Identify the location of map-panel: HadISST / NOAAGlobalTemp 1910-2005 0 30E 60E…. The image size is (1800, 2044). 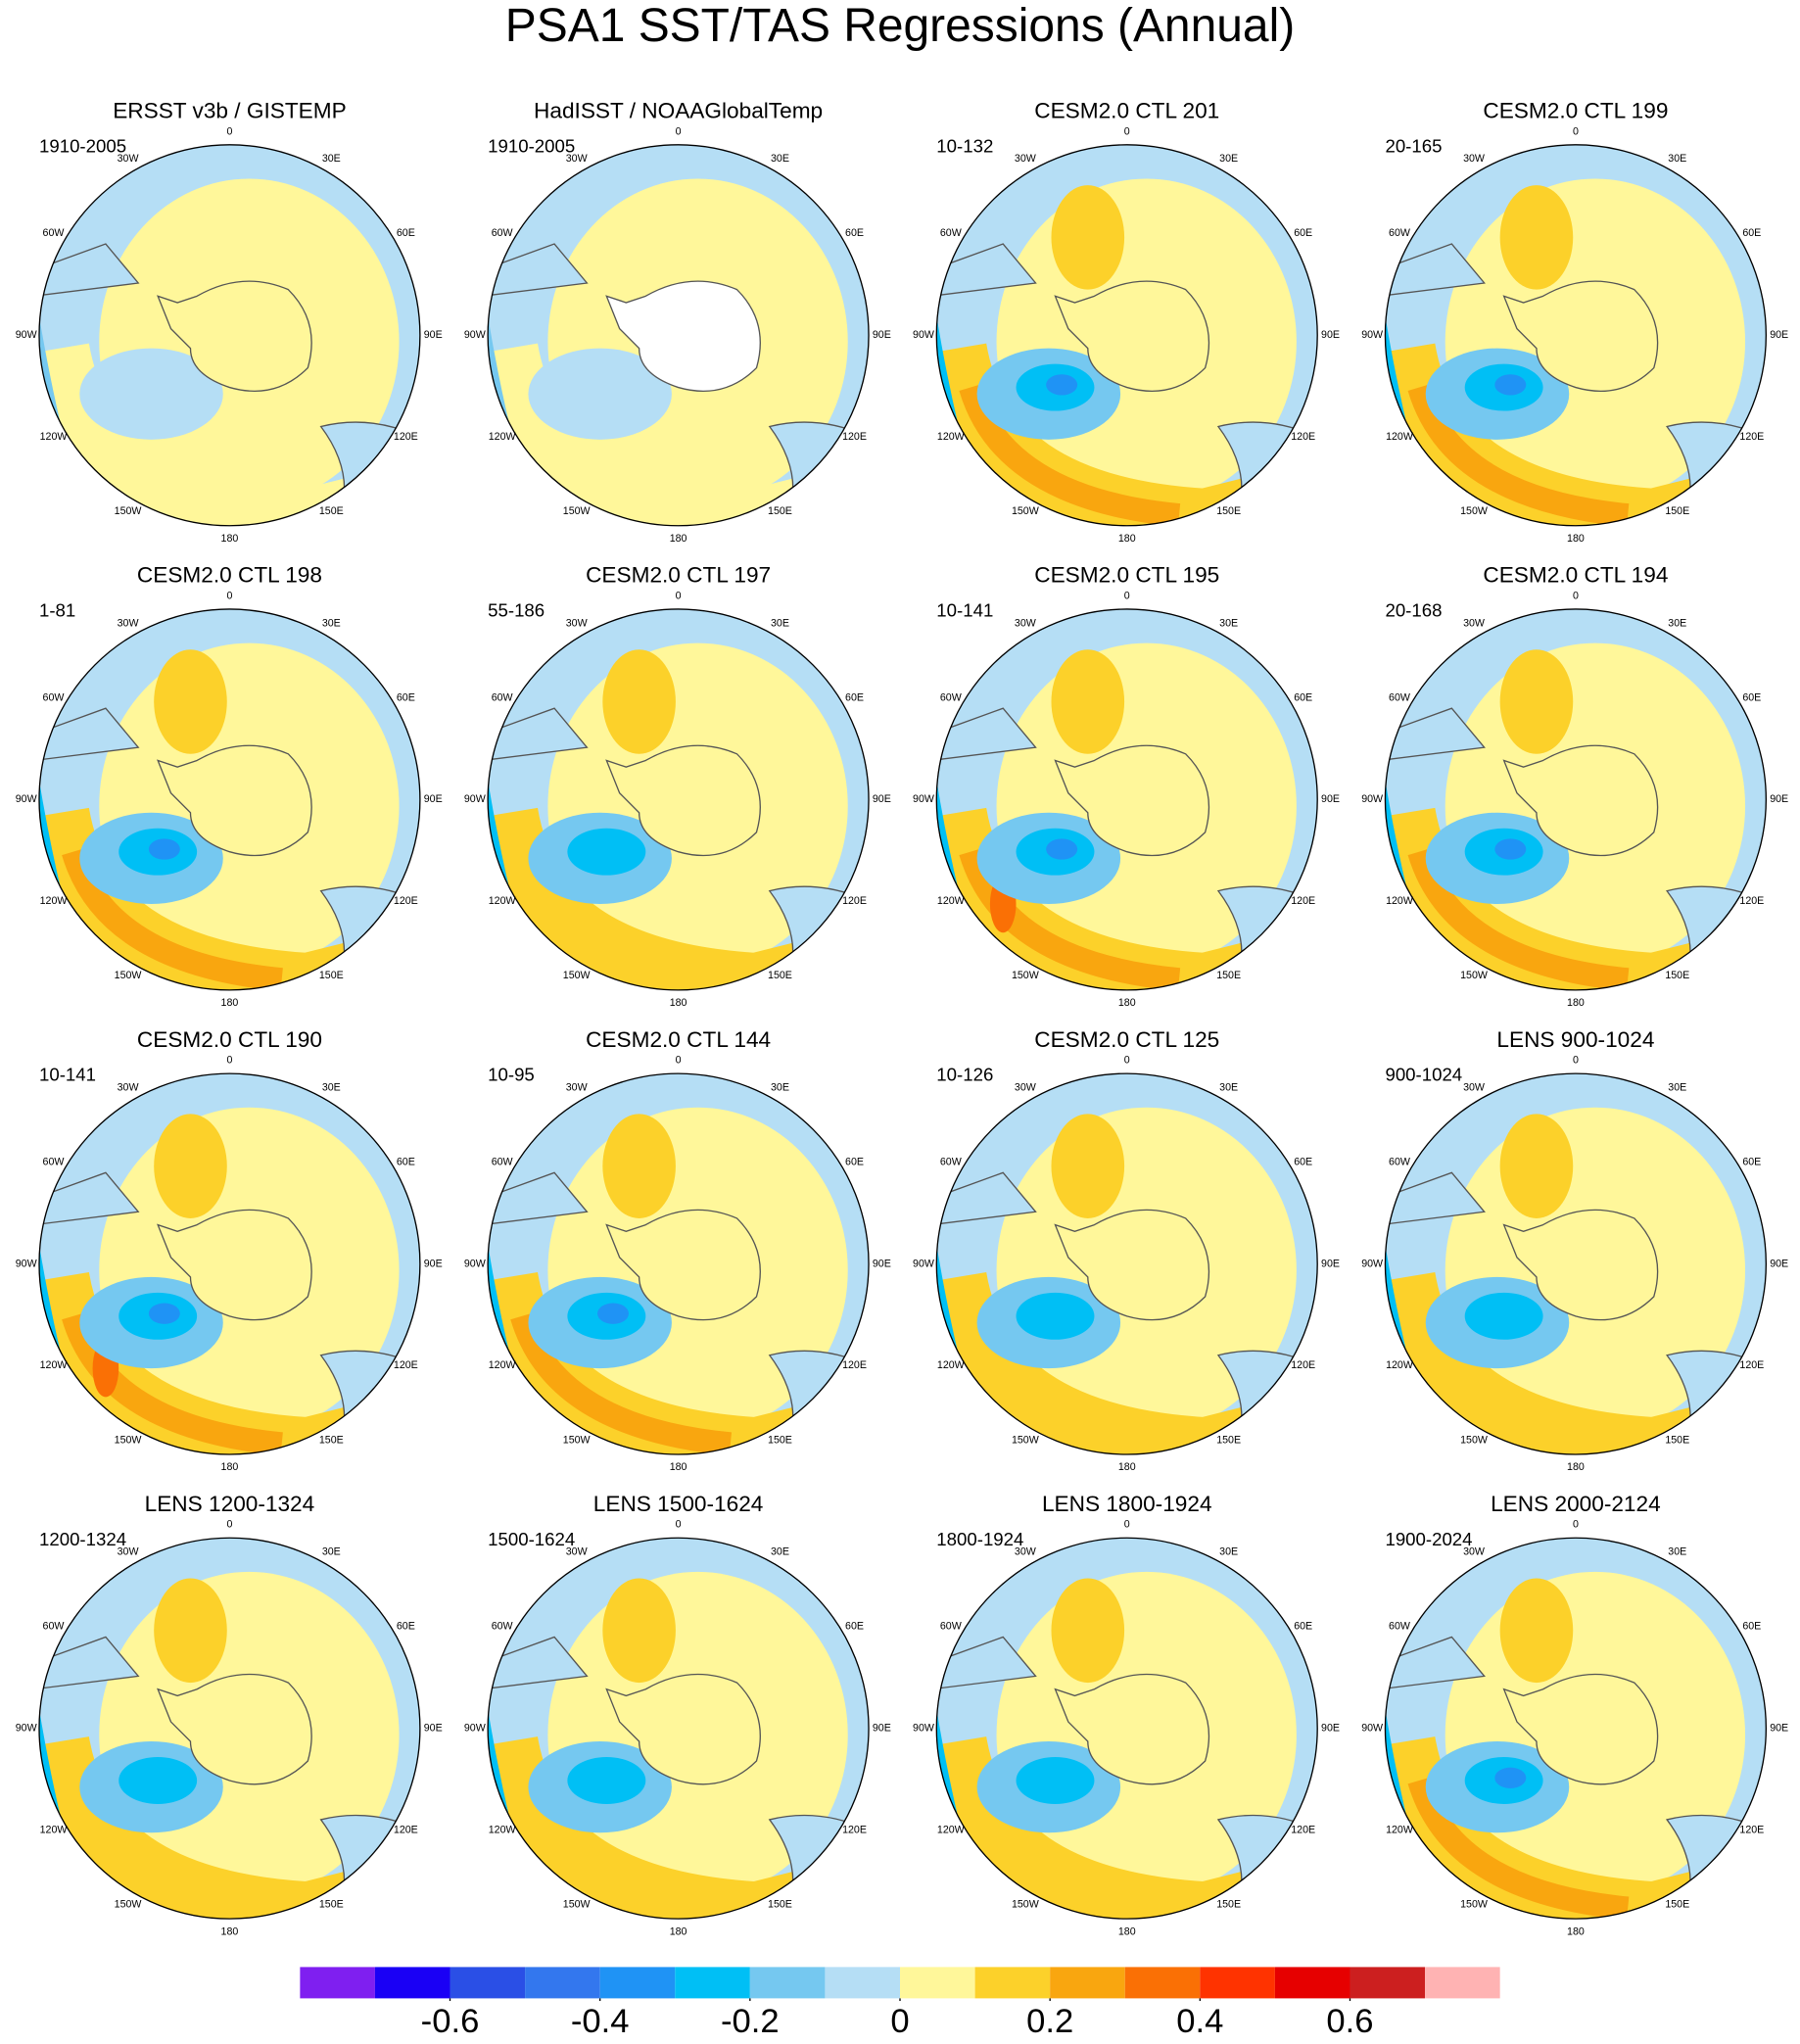
(677, 322).